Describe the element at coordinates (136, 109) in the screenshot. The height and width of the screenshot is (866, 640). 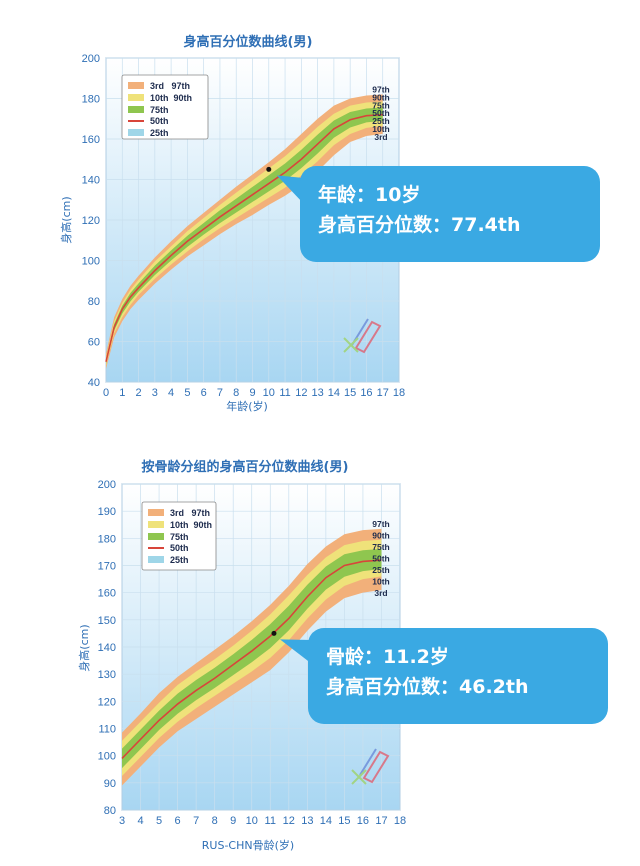
I see `legend-swatch-75th` at that location.